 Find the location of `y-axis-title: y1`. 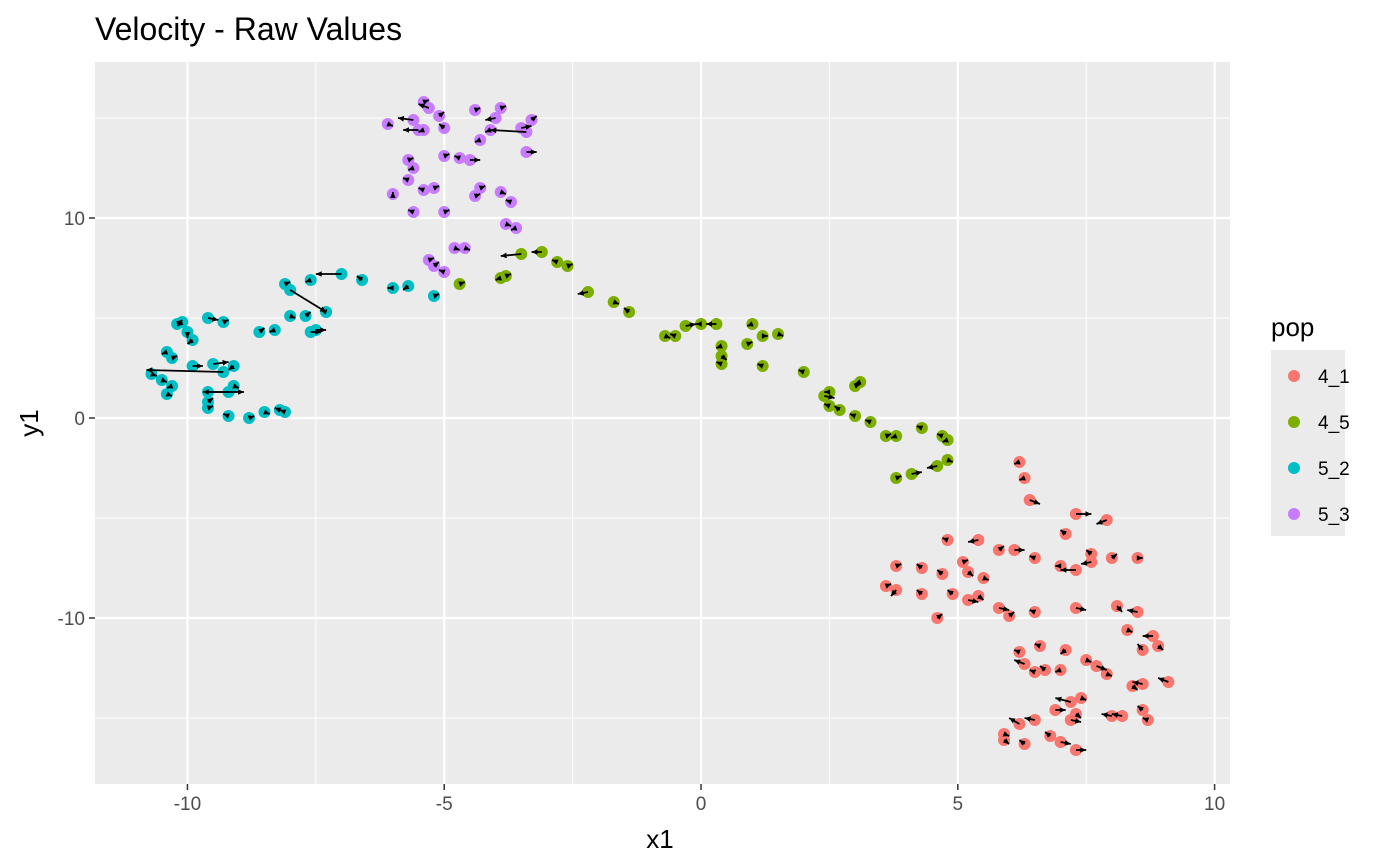

y-axis-title: y1 is located at coordinates (29, 422).